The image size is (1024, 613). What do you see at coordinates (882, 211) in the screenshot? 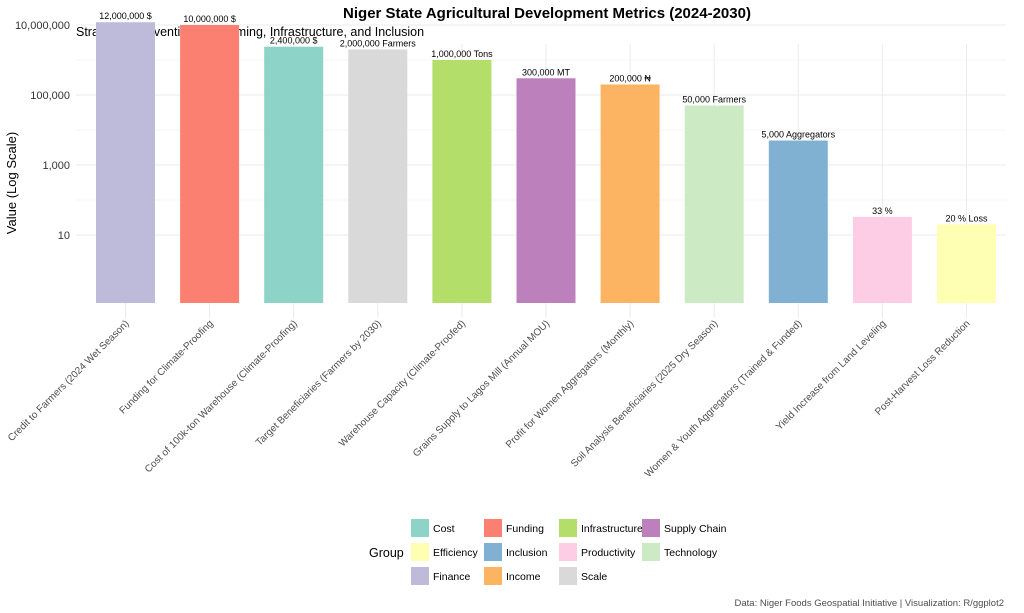
I see `data-label: 33 %` at bounding box center [882, 211].